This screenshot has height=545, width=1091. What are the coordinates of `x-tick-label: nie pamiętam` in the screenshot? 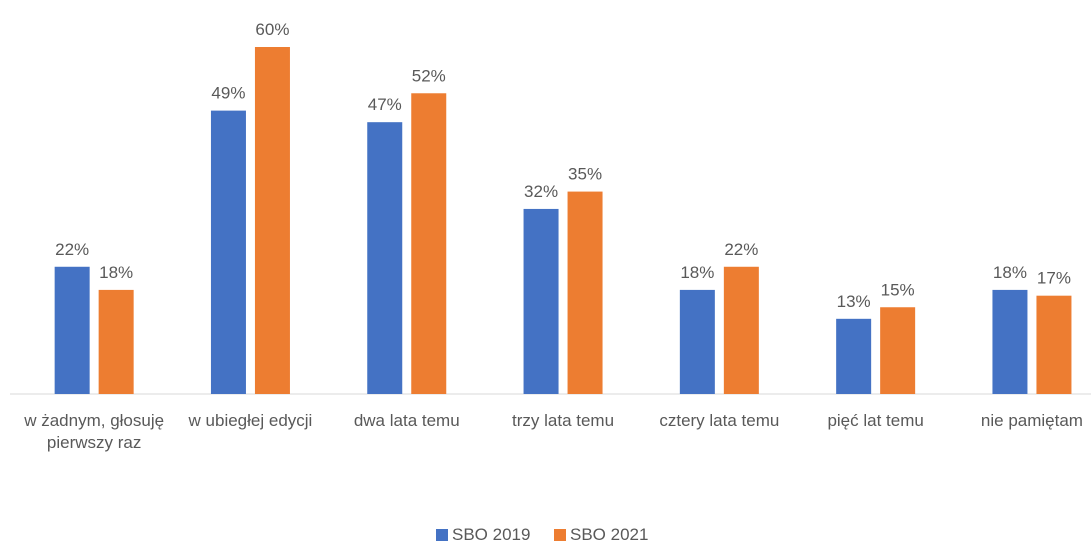 It's located at (1031, 420).